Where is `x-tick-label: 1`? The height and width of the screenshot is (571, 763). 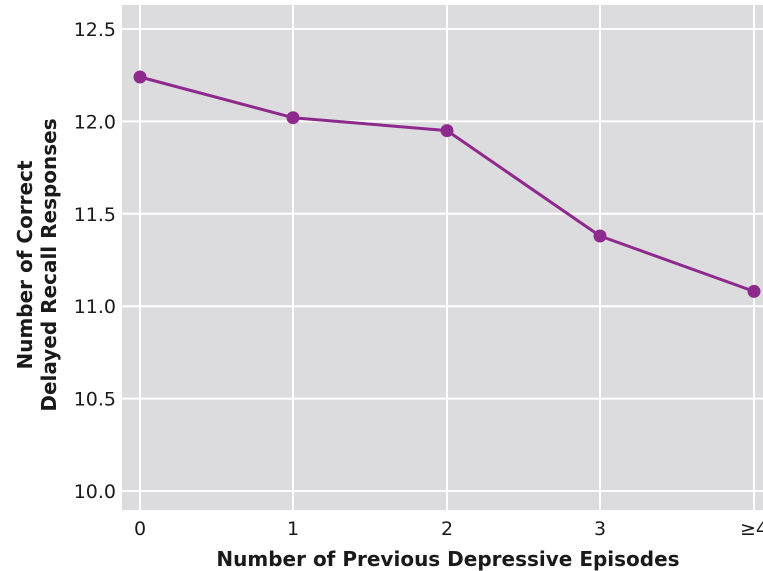 x-tick-label: 1 is located at coordinates (293, 529).